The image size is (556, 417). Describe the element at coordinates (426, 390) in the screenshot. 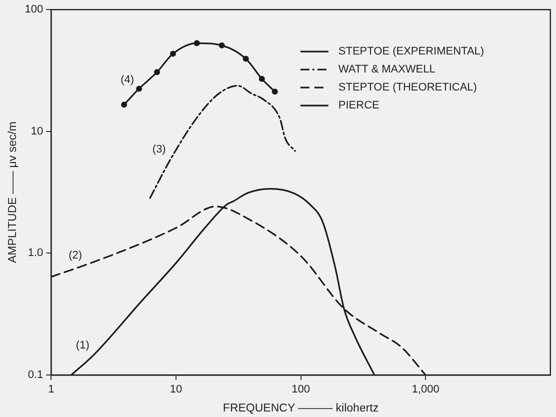

I see `x-tick-label: 1,000` at that location.